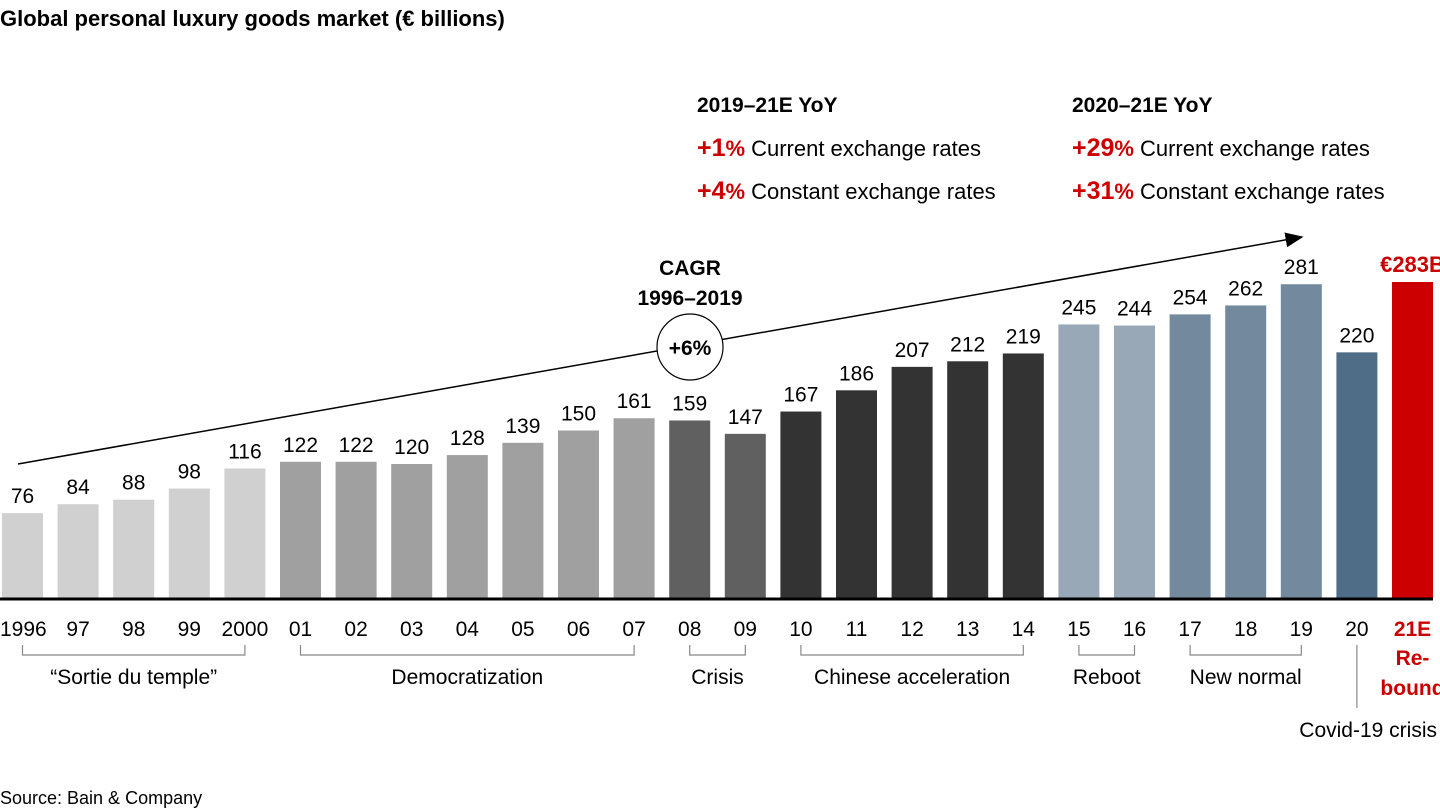 This screenshot has height=810, width=1440. What do you see at coordinates (1023, 336) in the screenshot?
I see `data-label: 219` at bounding box center [1023, 336].